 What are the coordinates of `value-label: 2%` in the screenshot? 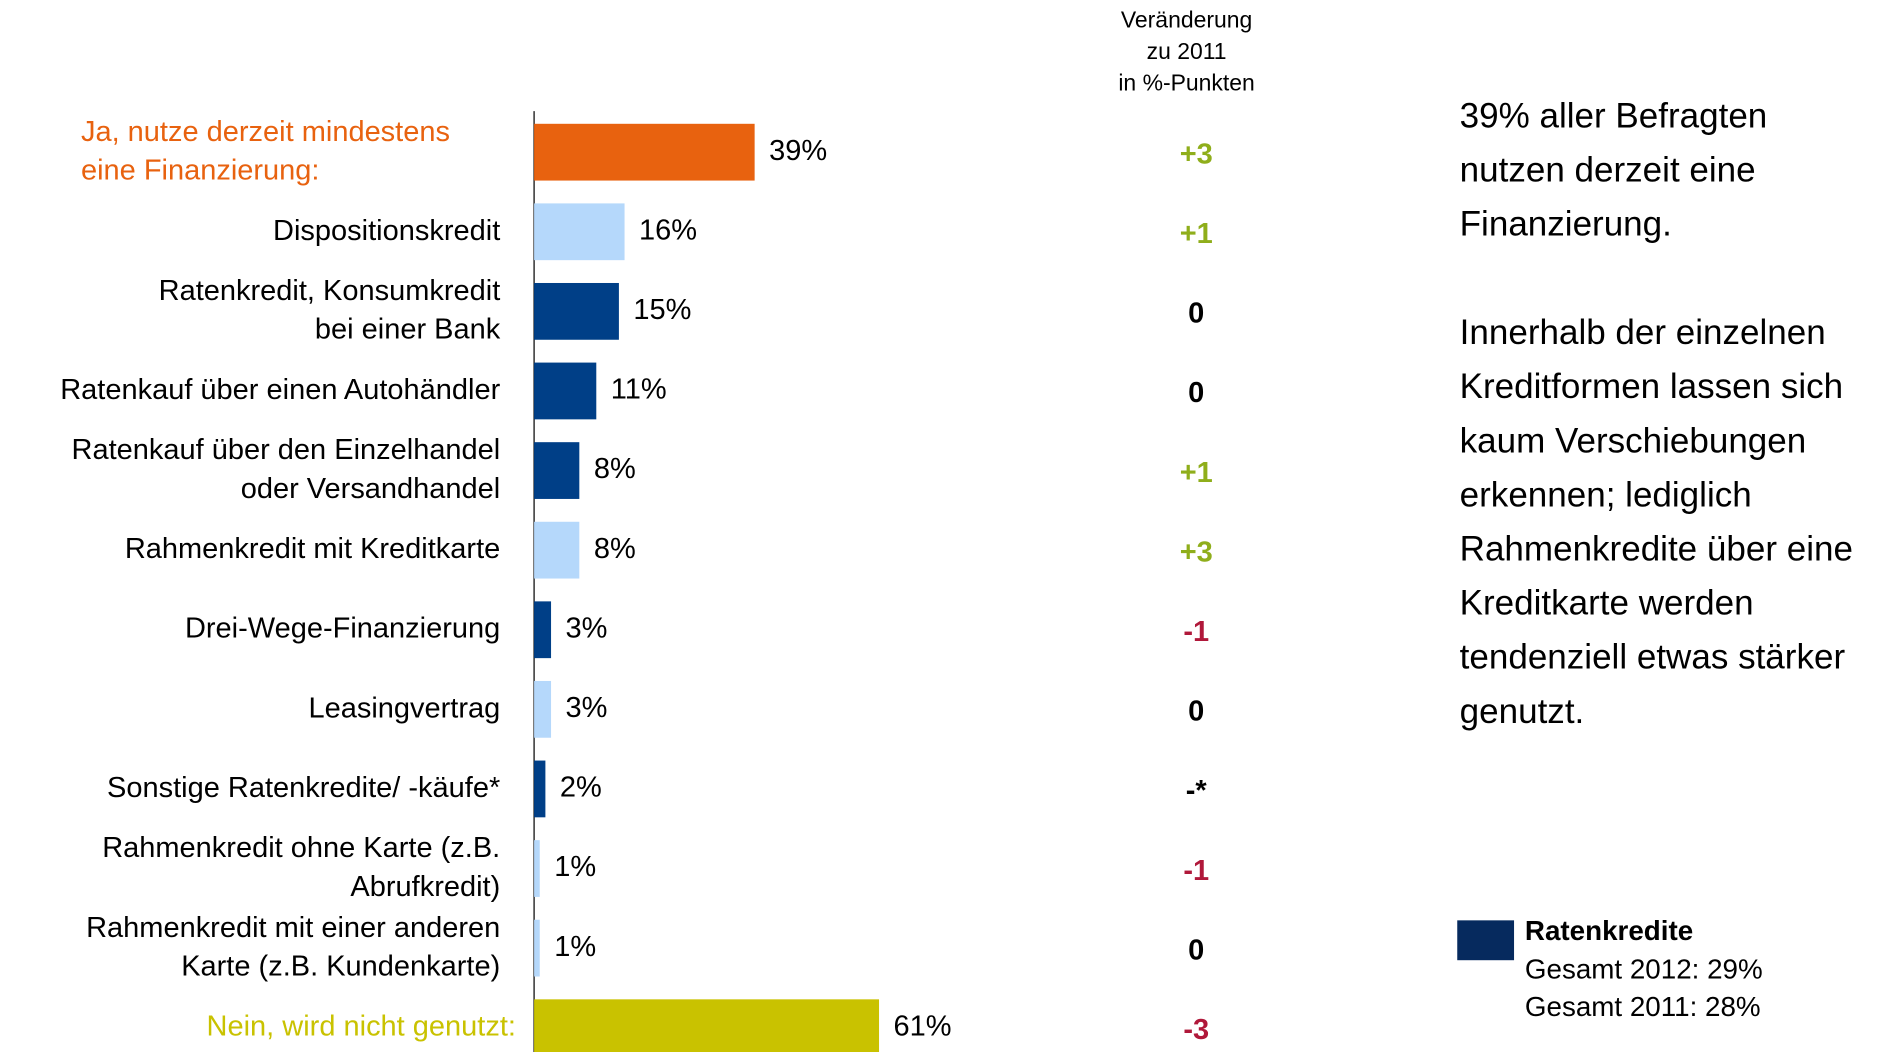 It's located at (581, 788).